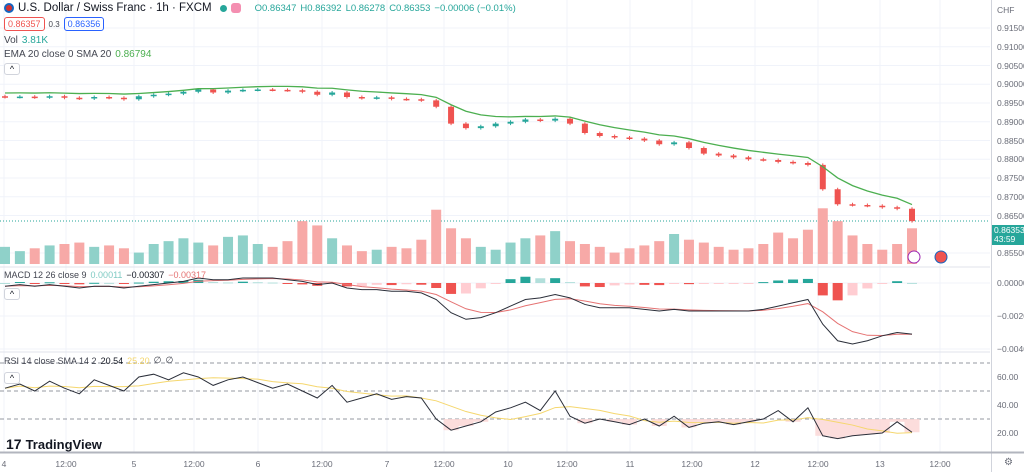  I want to click on volume-legend: Vol 3.81K, so click(26, 40).